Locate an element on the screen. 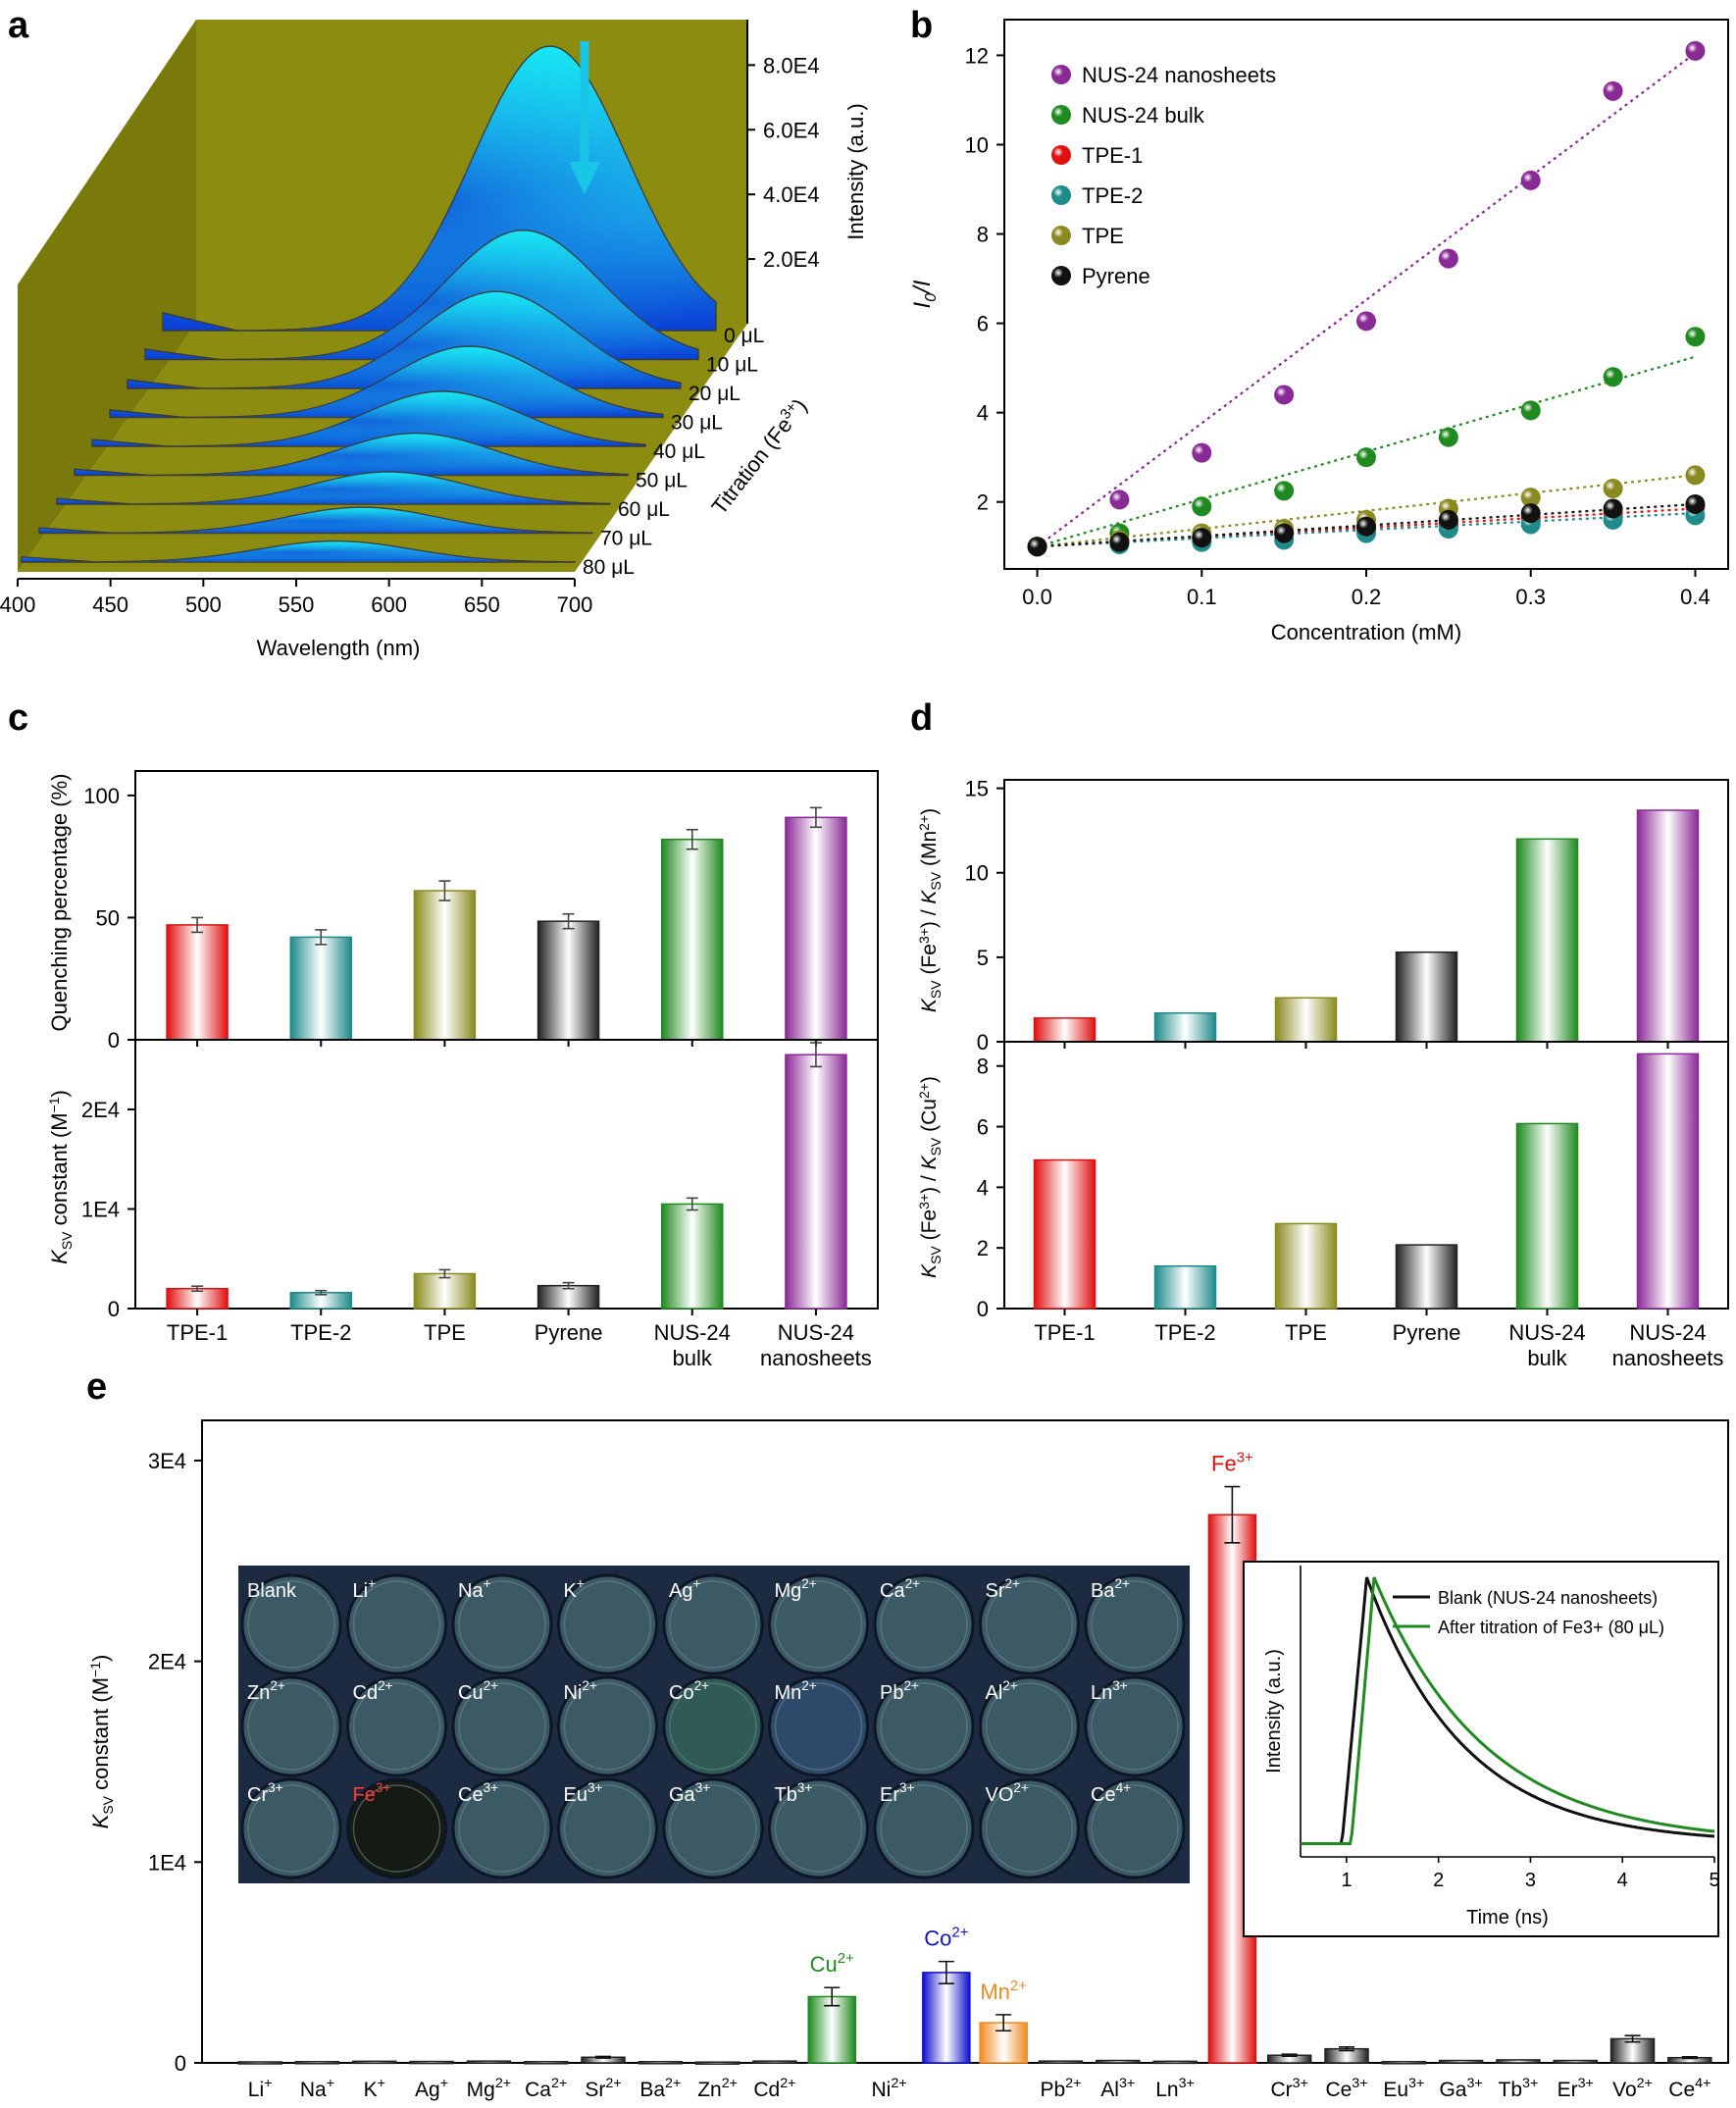  legend-label-1: NUS-24 bulk is located at coordinates (1143, 115).